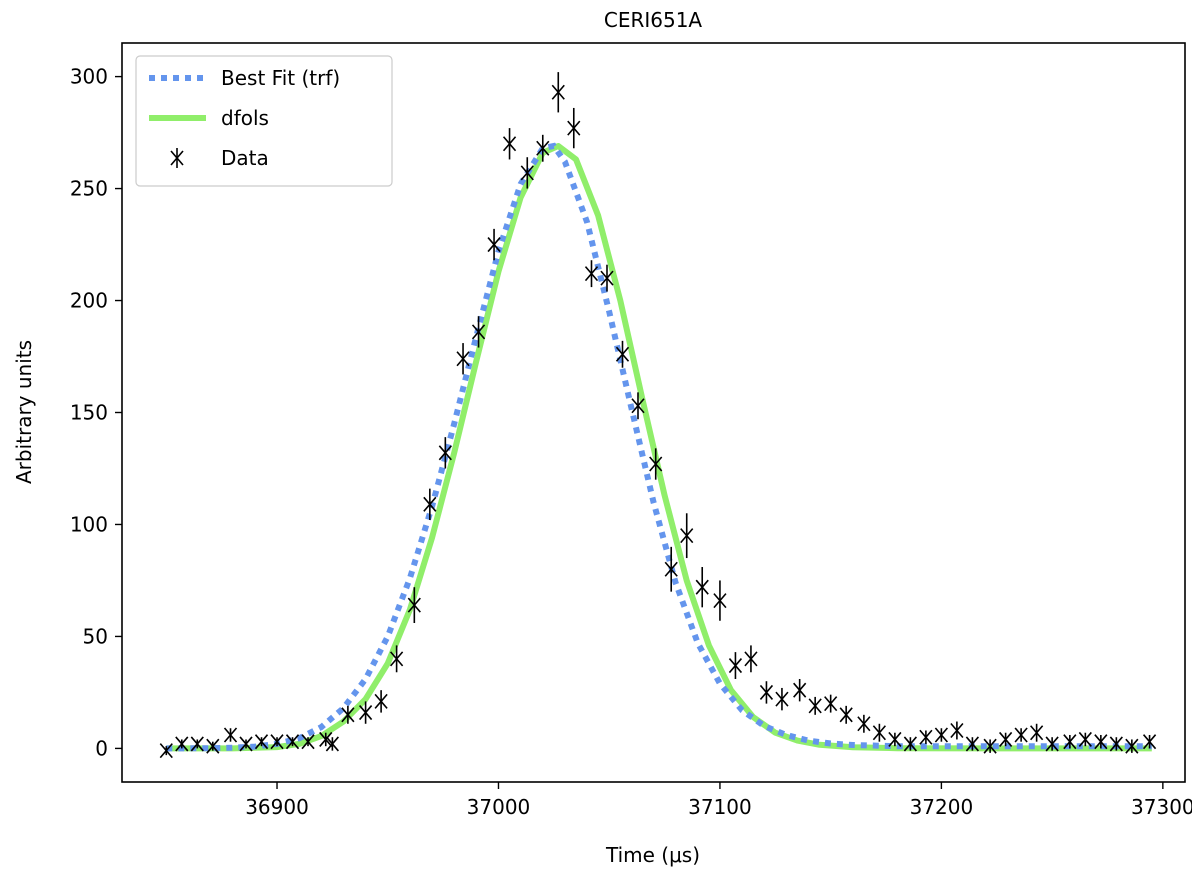 The height and width of the screenshot is (869, 1192). What do you see at coordinates (277, 807) in the screenshot?
I see `x-tick-label: 36900` at bounding box center [277, 807].